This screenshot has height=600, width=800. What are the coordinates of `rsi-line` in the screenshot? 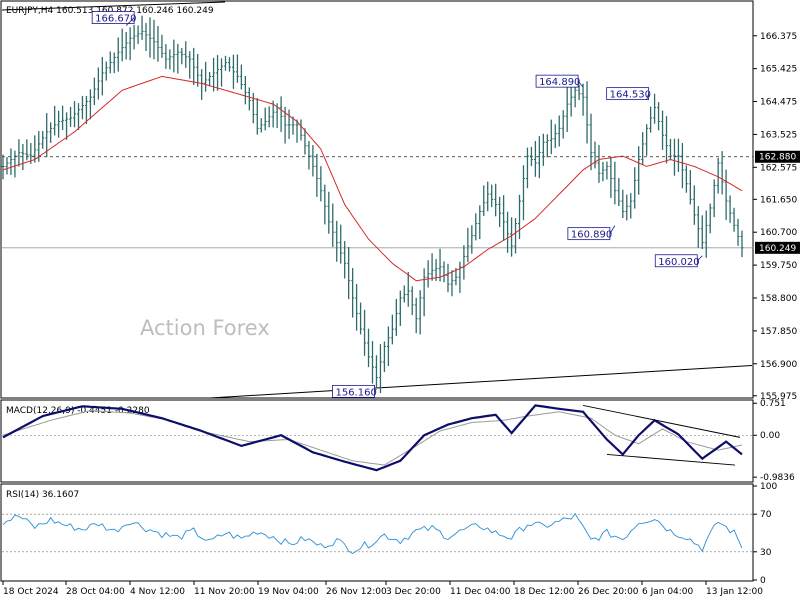 It's located at (372, 533).